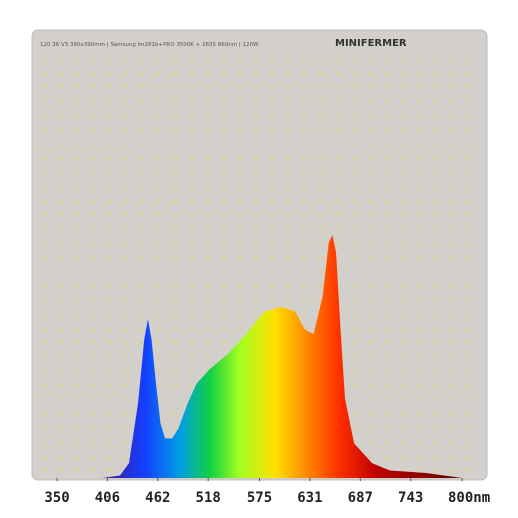 The height and width of the screenshot is (518, 518). What do you see at coordinates (259, 498) in the screenshot?
I see `x-tick-label: 575` at bounding box center [259, 498].